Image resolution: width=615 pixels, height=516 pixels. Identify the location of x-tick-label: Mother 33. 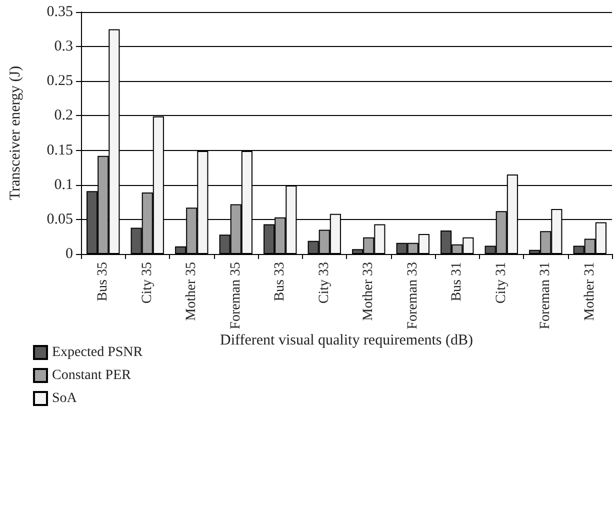
(368, 291).